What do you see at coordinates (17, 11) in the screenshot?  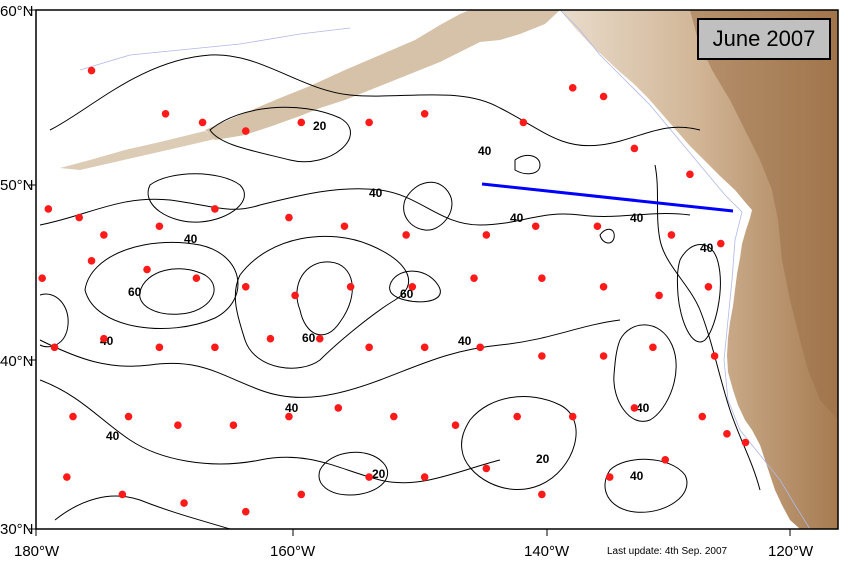 I see `lat-label-60: 60°N` at bounding box center [17, 11].